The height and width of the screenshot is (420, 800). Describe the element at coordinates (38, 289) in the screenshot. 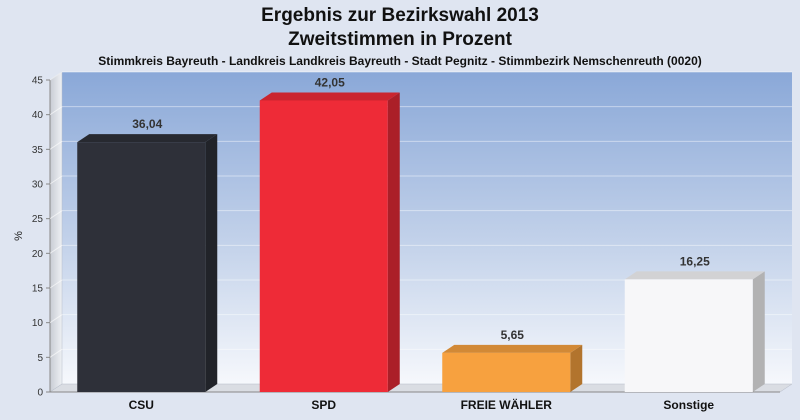

I see `y-tick-label: 15` at that location.